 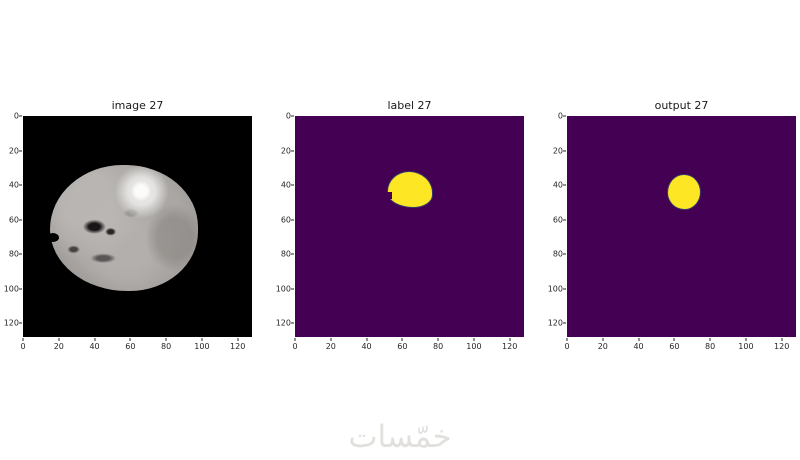 What do you see at coordinates (141, 191) in the screenshot?
I see `mri-bright-lesion` at bounding box center [141, 191].